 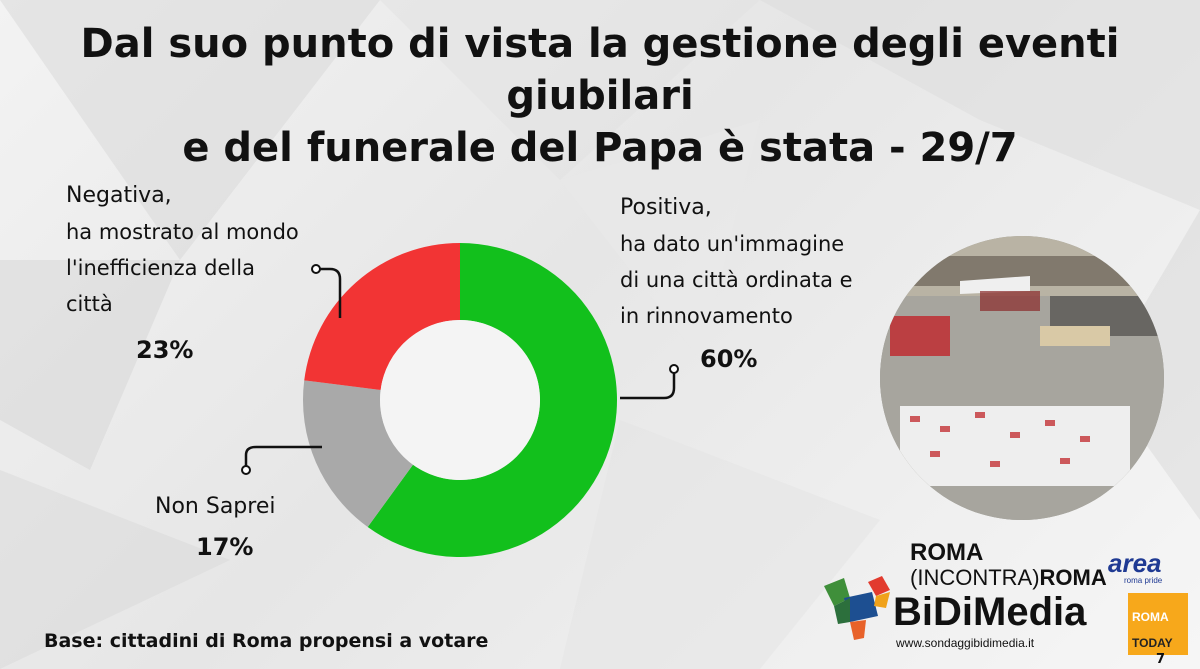 What do you see at coordinates (1161, 659) in the screenshot?
I see `page-number: 7` at bounding box center [1161, 659].